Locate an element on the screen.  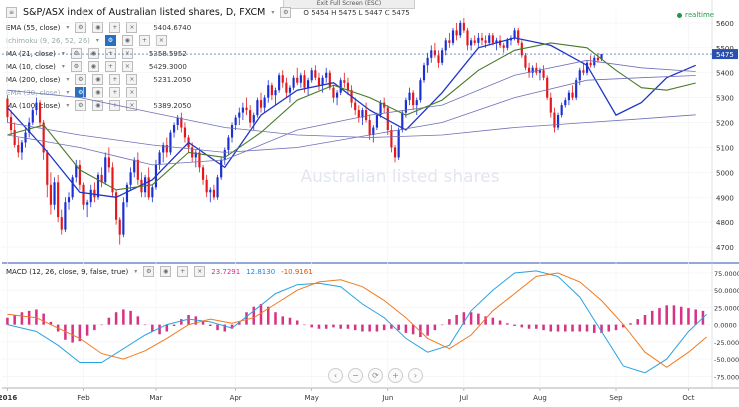
indicator-row: Ichimoku (9, 26, 52, 26) ▾ ⚙ ◉ + × is located at coordinates (86, 40).